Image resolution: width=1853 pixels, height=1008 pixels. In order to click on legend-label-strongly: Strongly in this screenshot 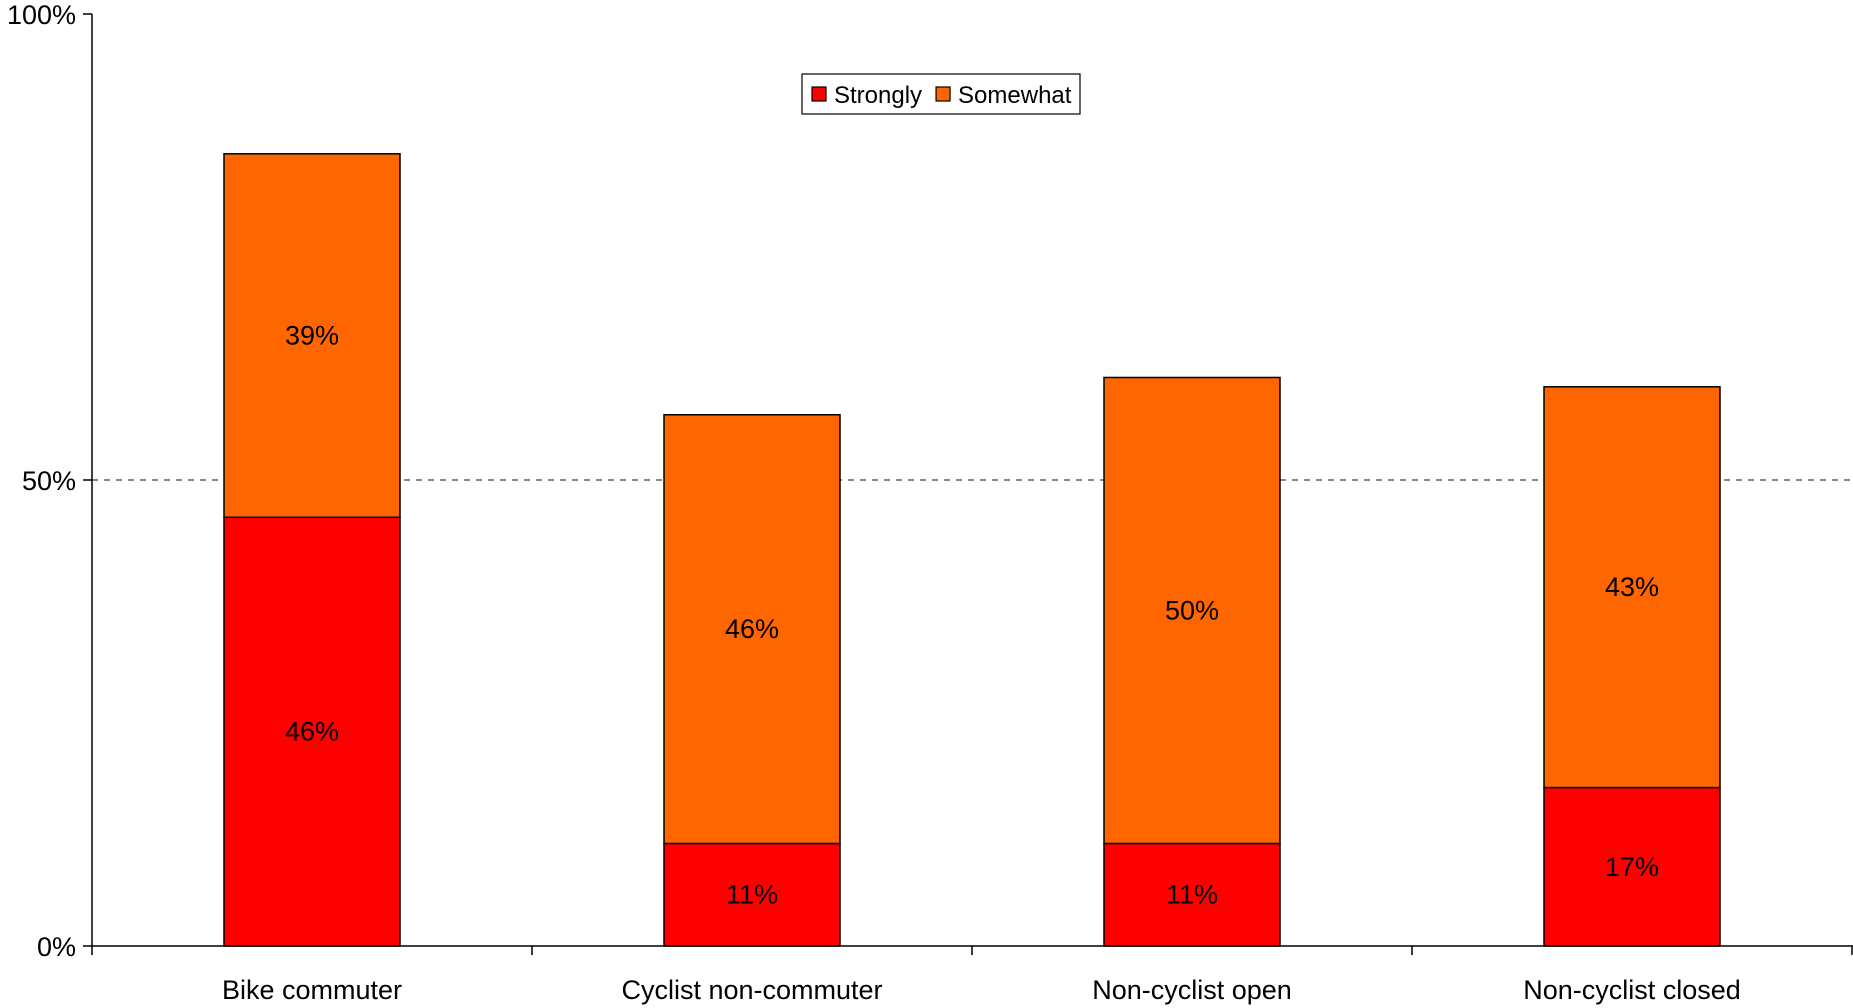, I will do `click(878, 95)`.